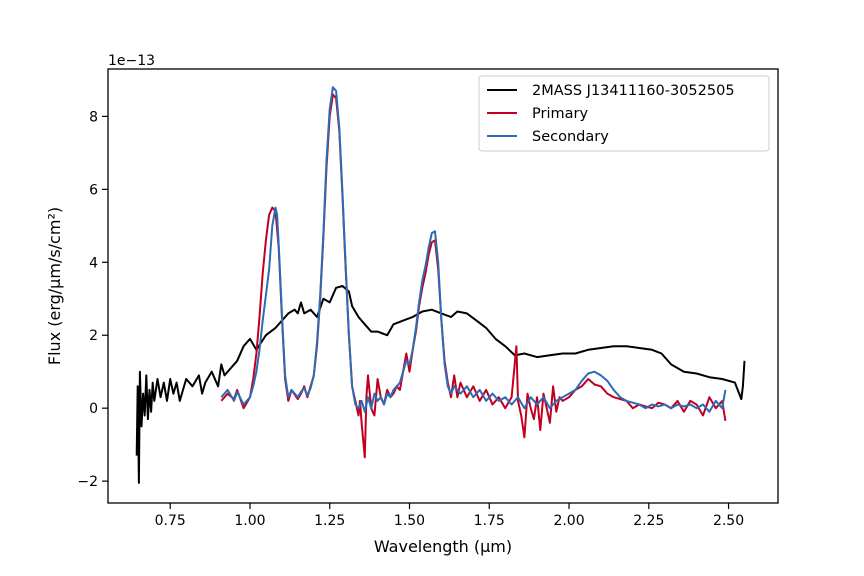  I want to click on x-tick-label: 1.75, so click(489, 521).